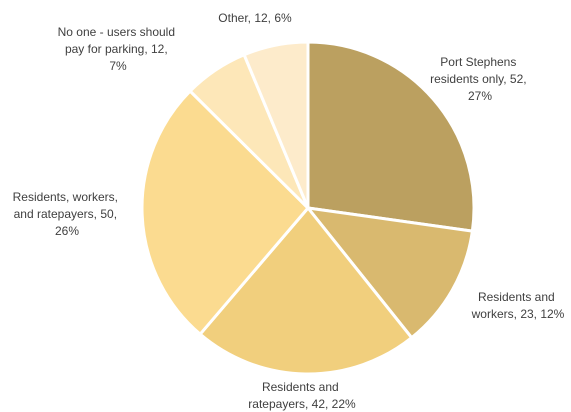  Describe the element at coordinates (480, 79) in the screenshot. I see `slice-label-port-stephens: Port Stephens residents only, 52, 27%` at that location.